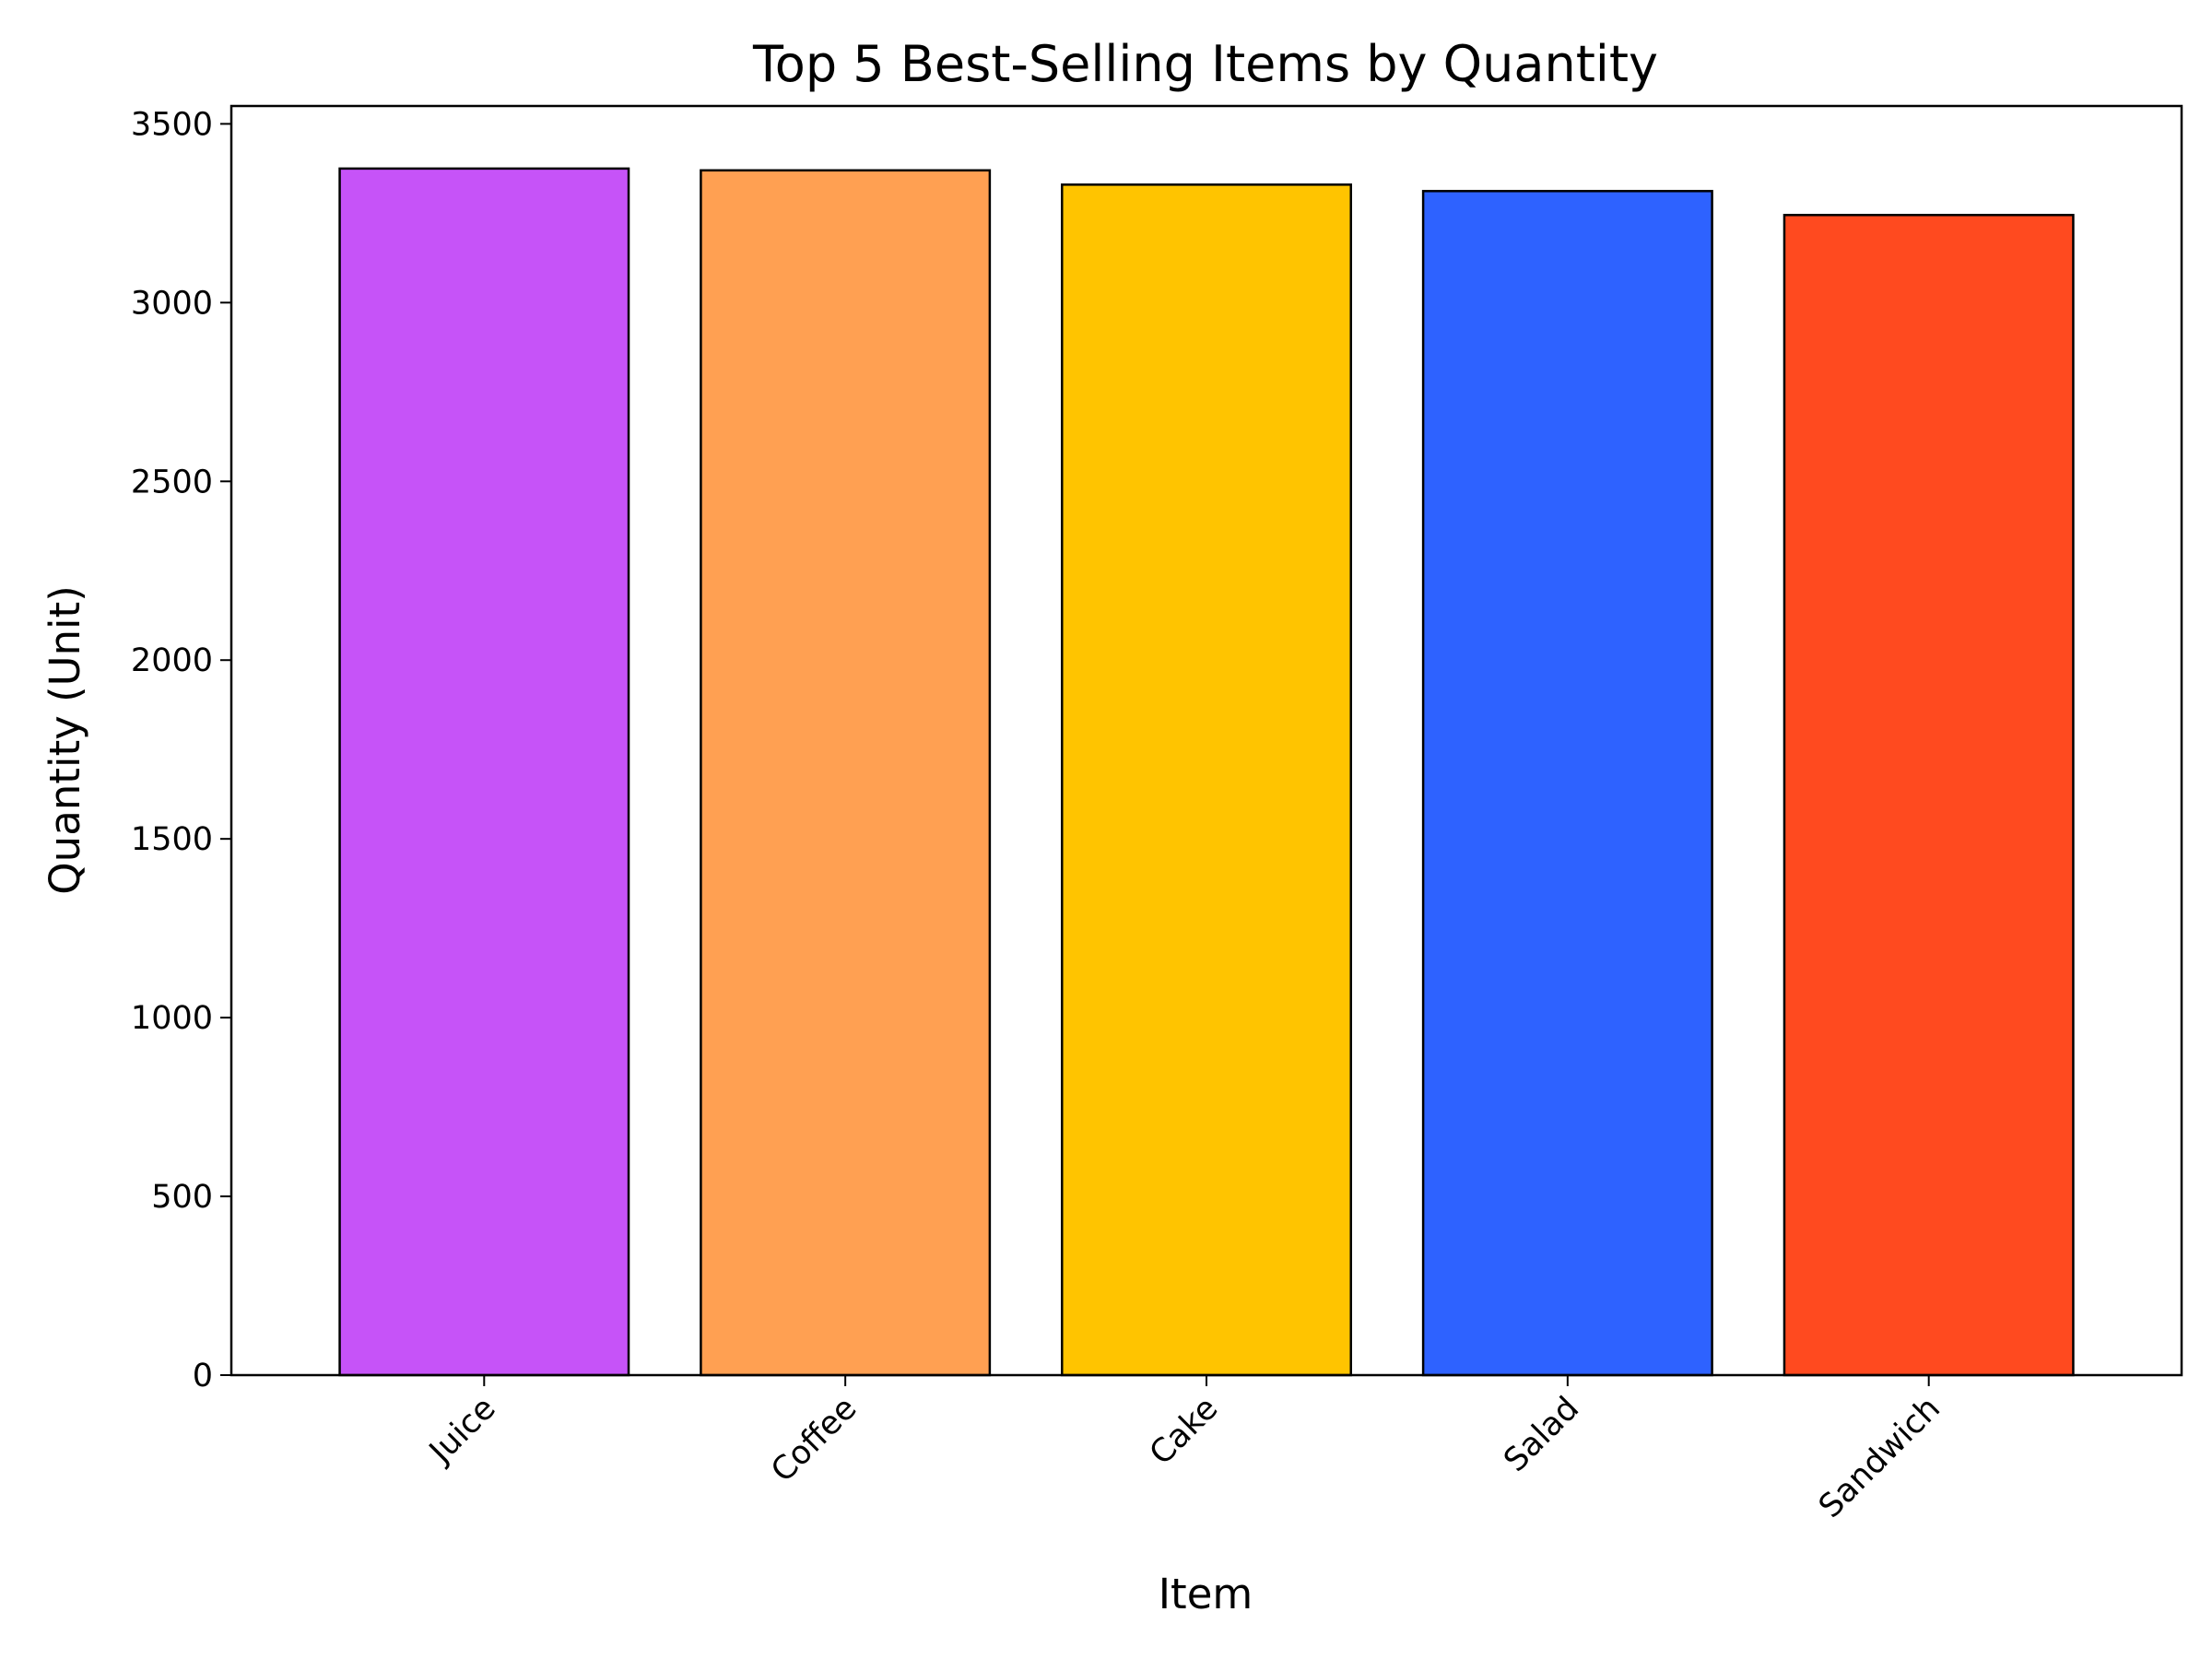  What do you see at coordinates (814, 1439) in the screenshot?
I see `x-tick-label-coffee: Coffee` at bounding box center [814, 1439].